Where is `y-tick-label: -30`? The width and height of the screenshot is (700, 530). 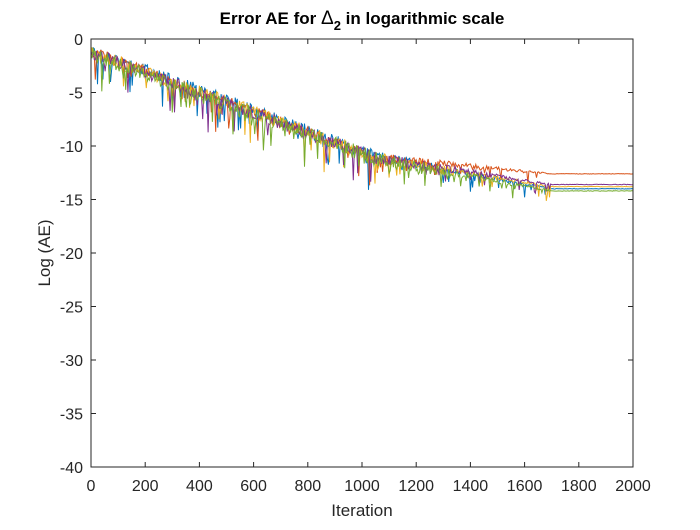 y-tick-label: -30 is located at coordinates (71, 361).